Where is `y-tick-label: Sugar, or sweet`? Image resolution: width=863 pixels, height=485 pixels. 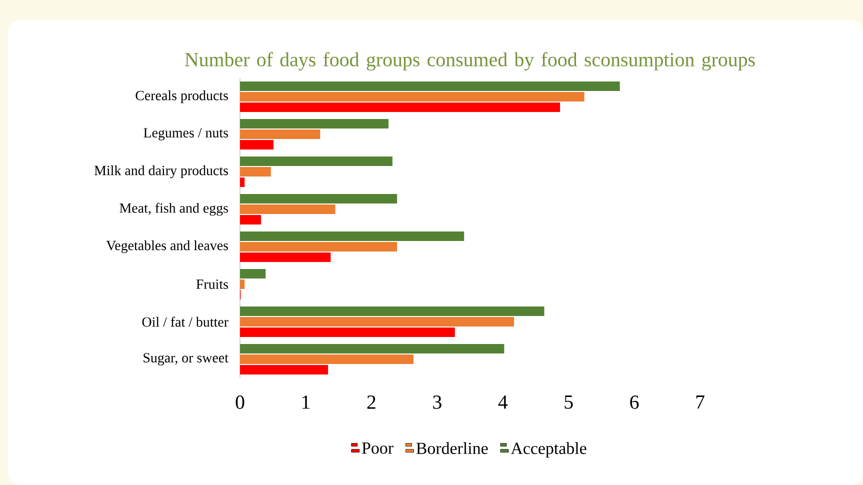
y-tick-label: Sugar, or sweet is located at coordinates (186, 359).